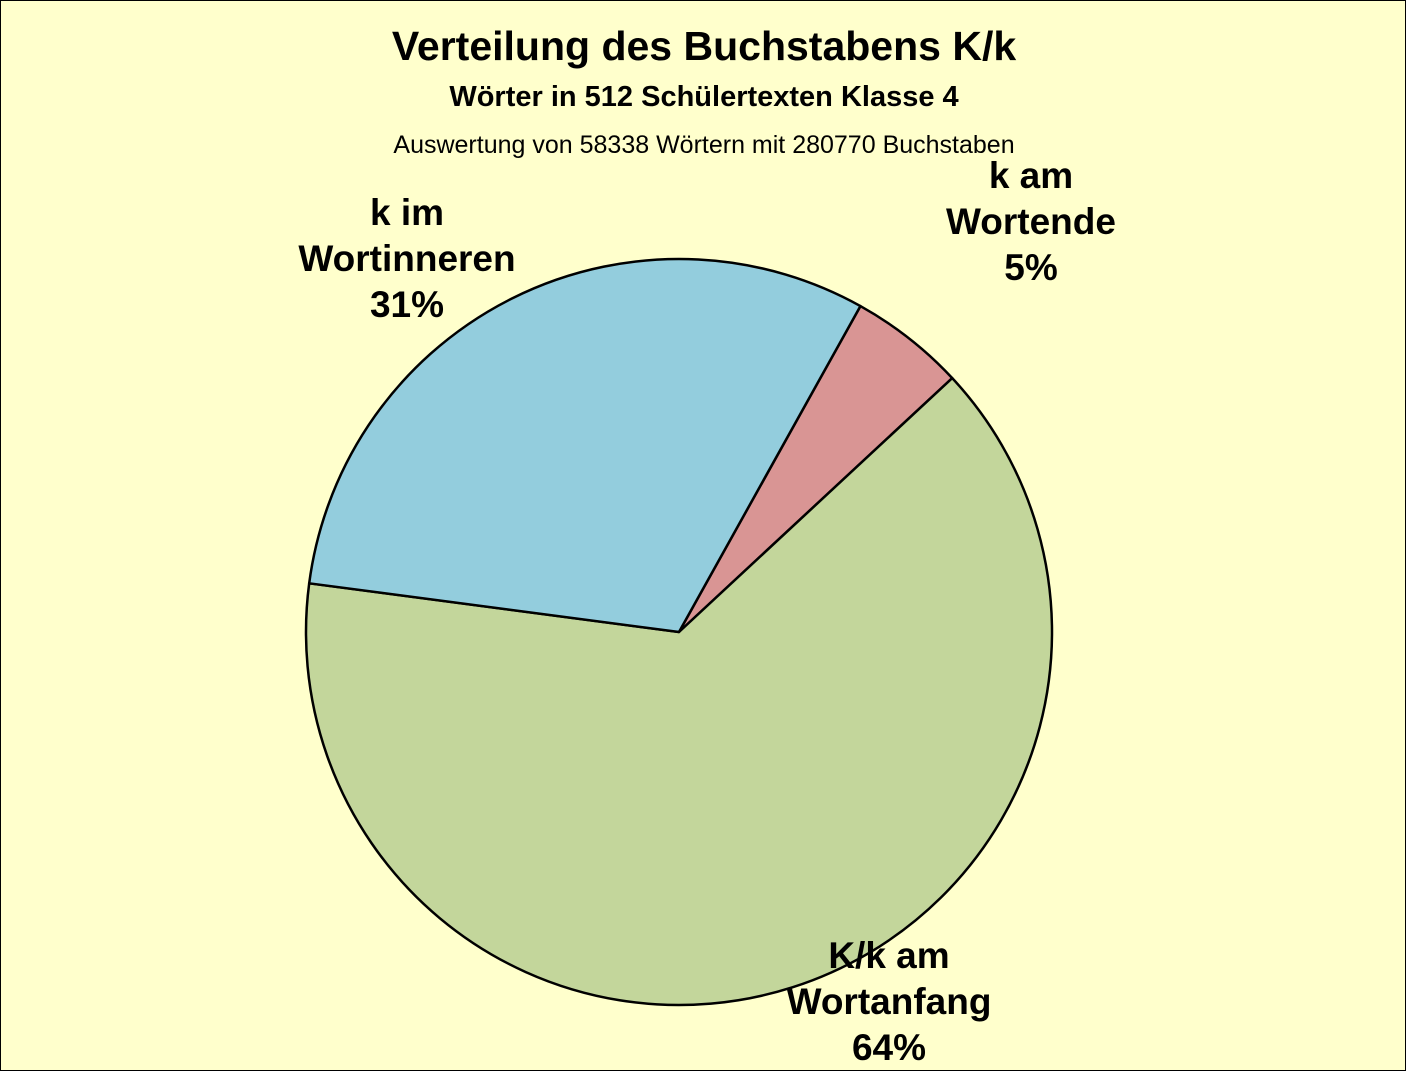  What do you see at coordinates (889, 1047) in the screenshot?
I see `slice-value-label: 64%` at bounding box center [889, 1047].